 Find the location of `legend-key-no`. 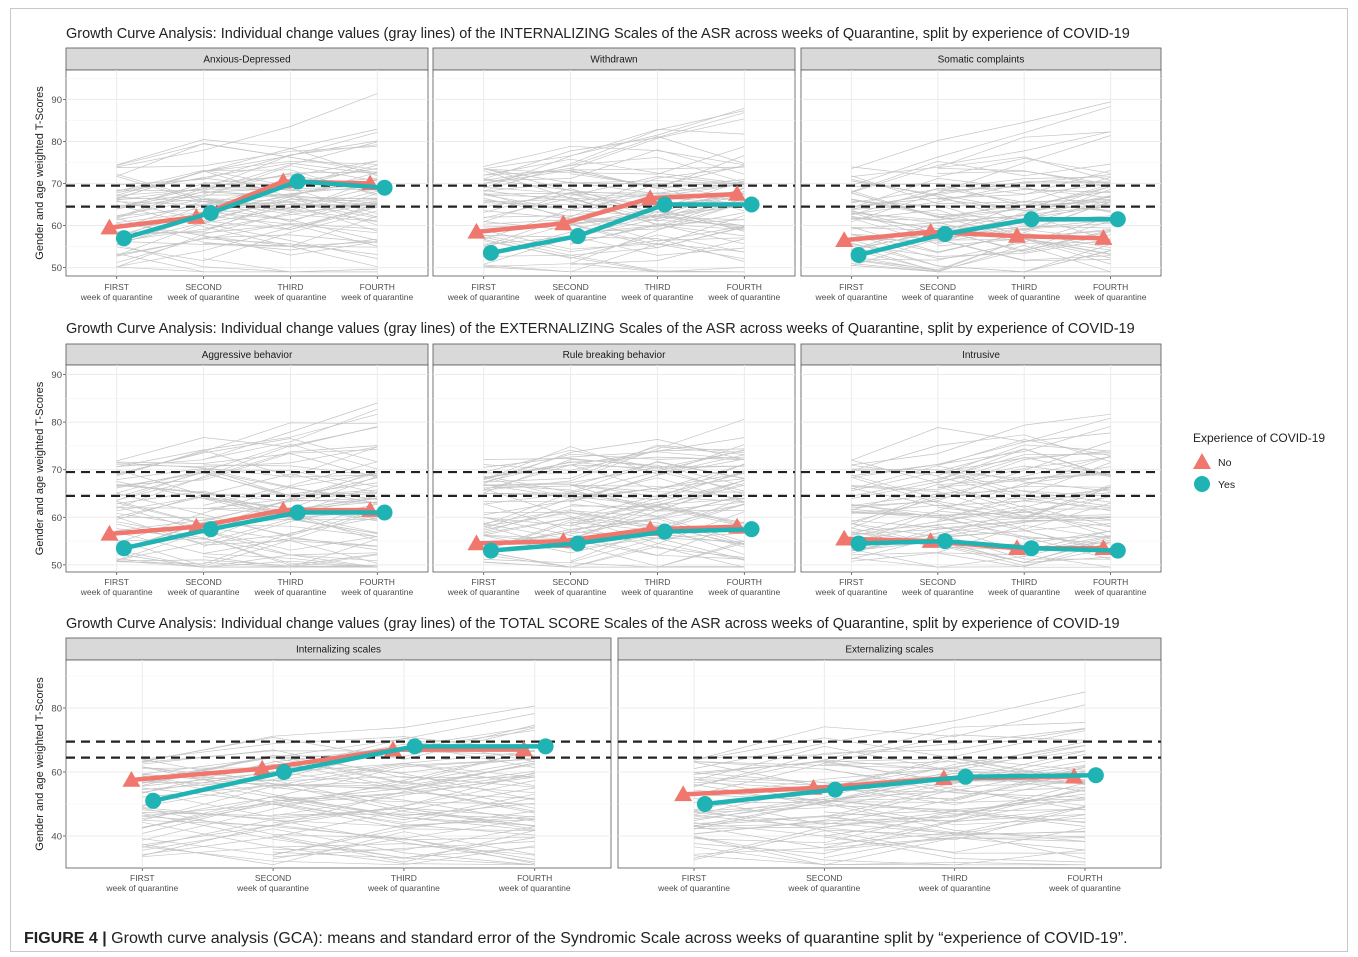

legend-key-no is located at coordinates (1202, 461).